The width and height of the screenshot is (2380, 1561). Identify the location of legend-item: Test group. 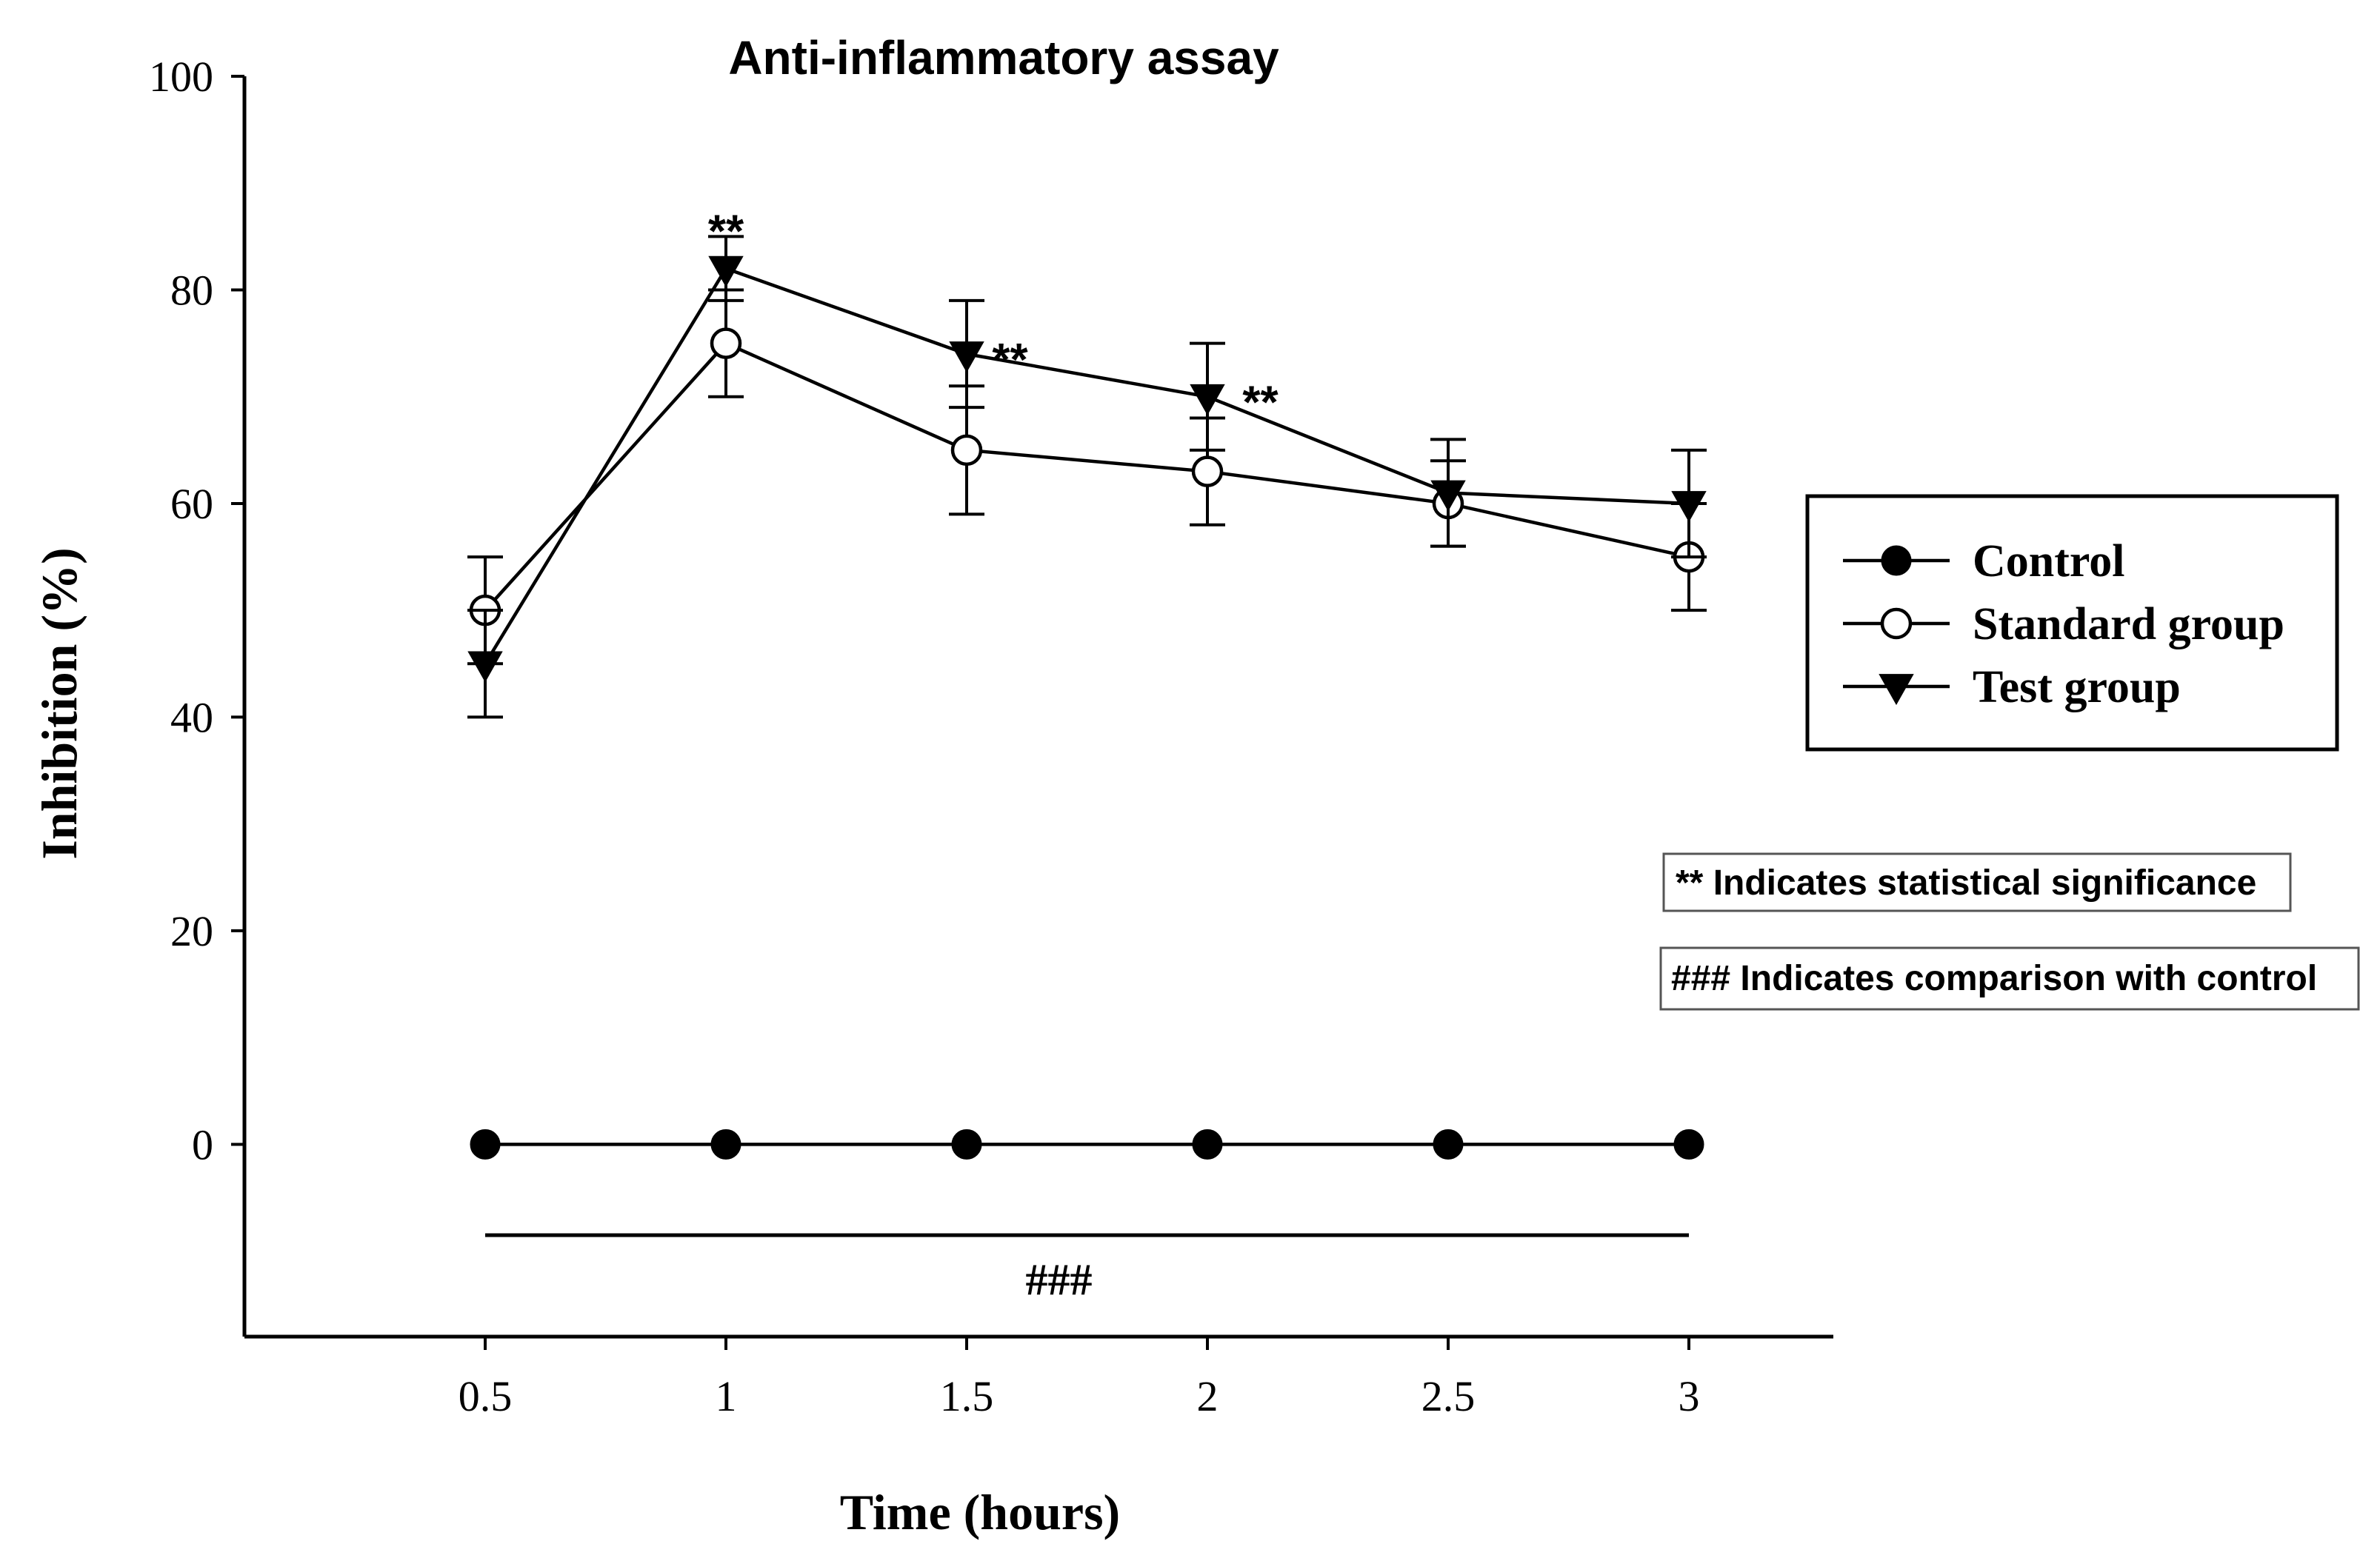
(2012, 687).